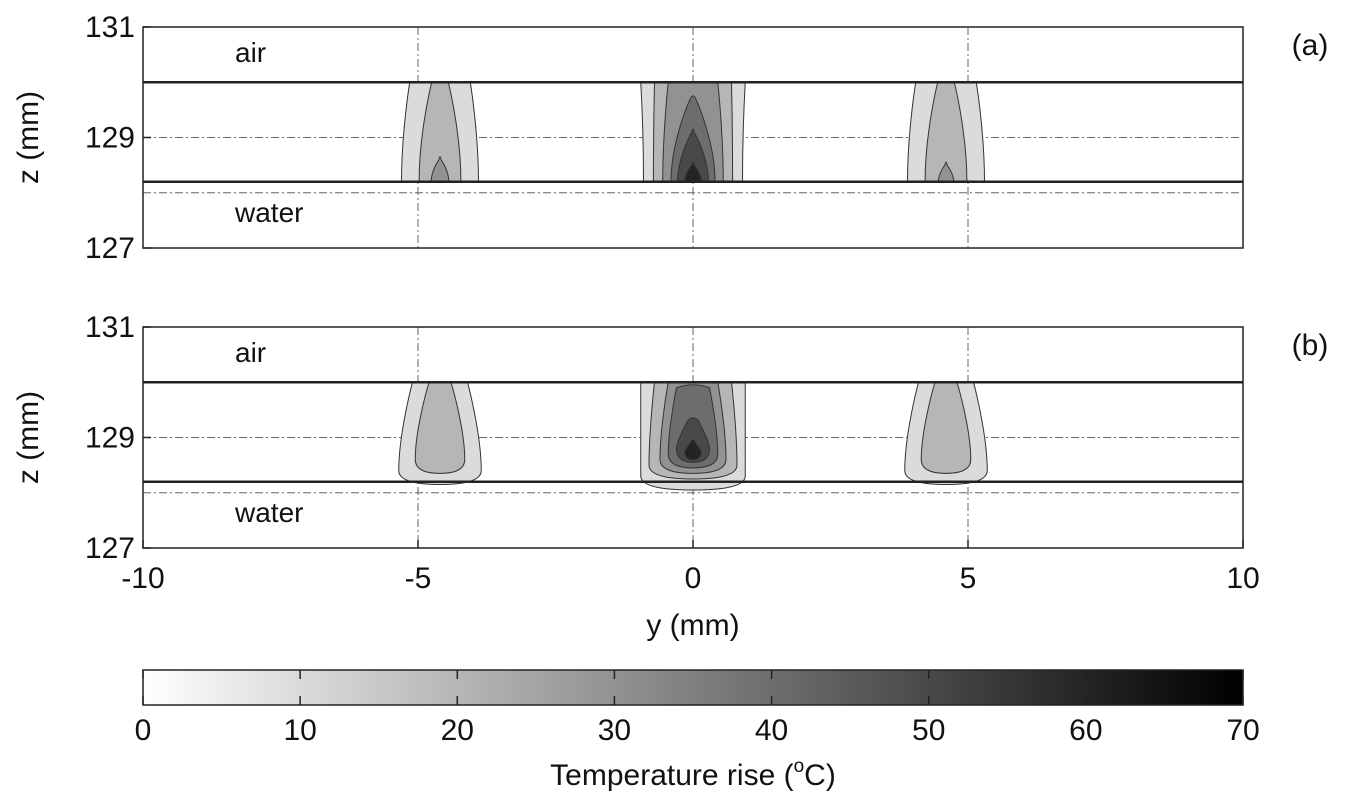  I want to click on colorbar-label: Temperature rise (oC), so click(693, 774).